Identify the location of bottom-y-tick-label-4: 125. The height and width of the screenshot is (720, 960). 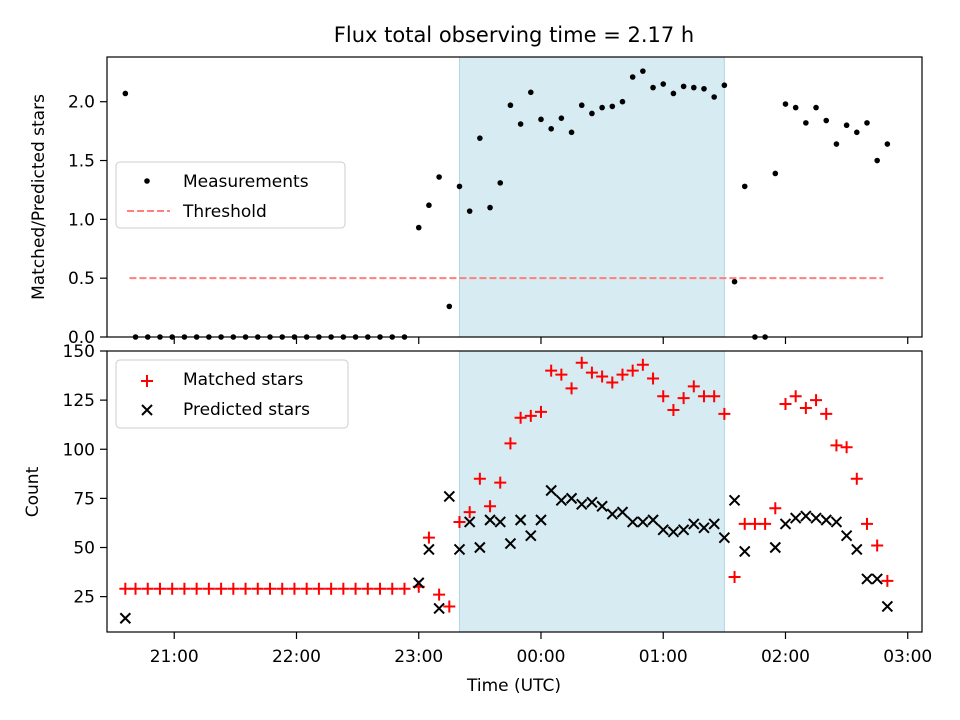
(79, 401).